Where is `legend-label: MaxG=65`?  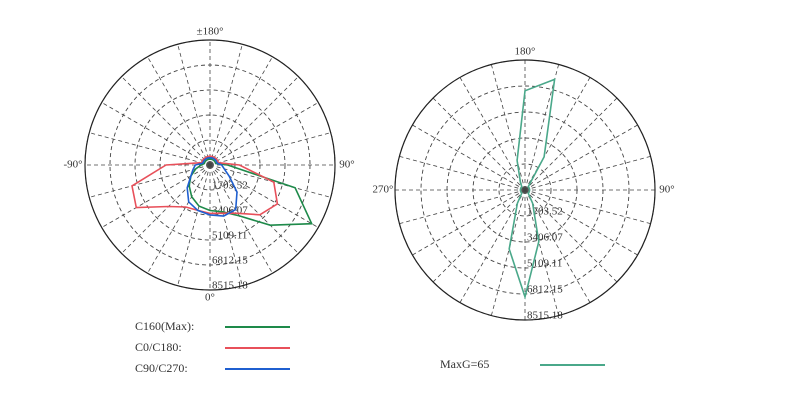 legend-label: MaxG=65 is located at coordinates (464, 364).